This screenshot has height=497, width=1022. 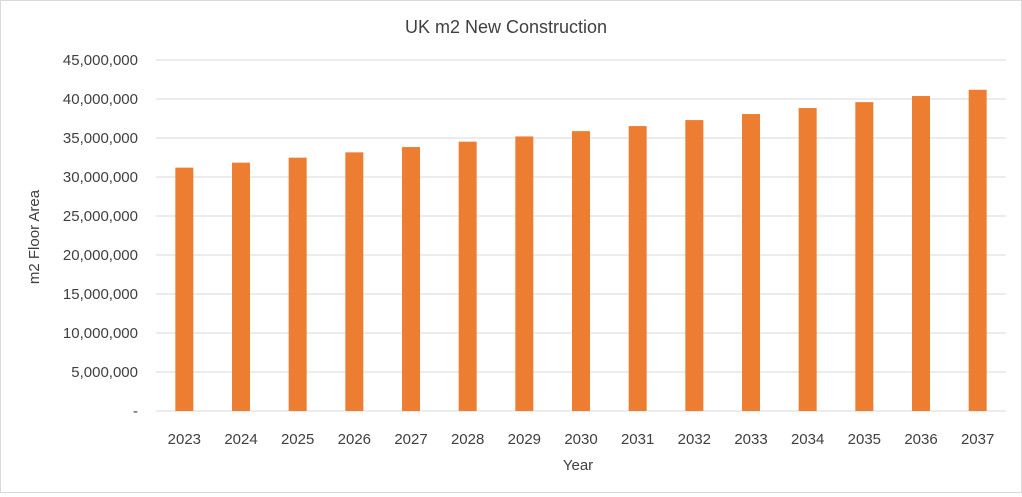 What do you see at coordinates (467, 439) in the screenshot?
I see `x-tick-label: 2028` at bounding box center [467, 439].